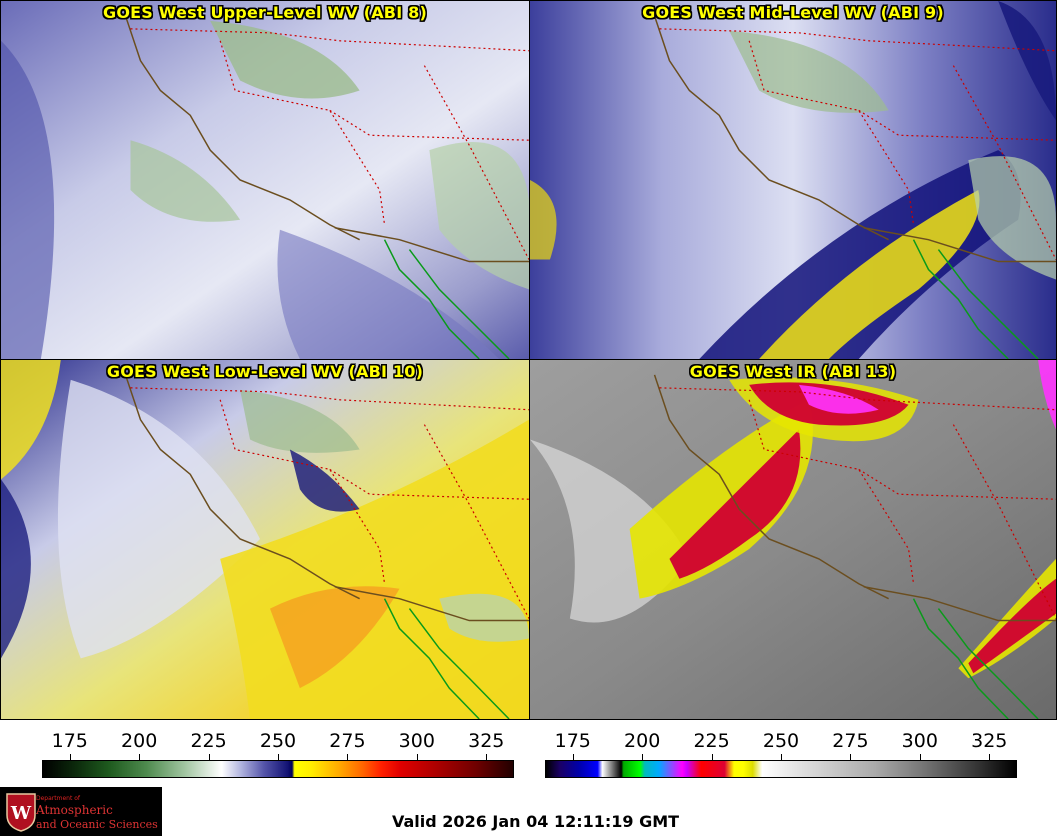  What do you see at coordinates (793, 12) in the screenshot?
I see `panel-title: GOES West Mid-Level WV (ABI 9)` at bounding box center [793, 12].